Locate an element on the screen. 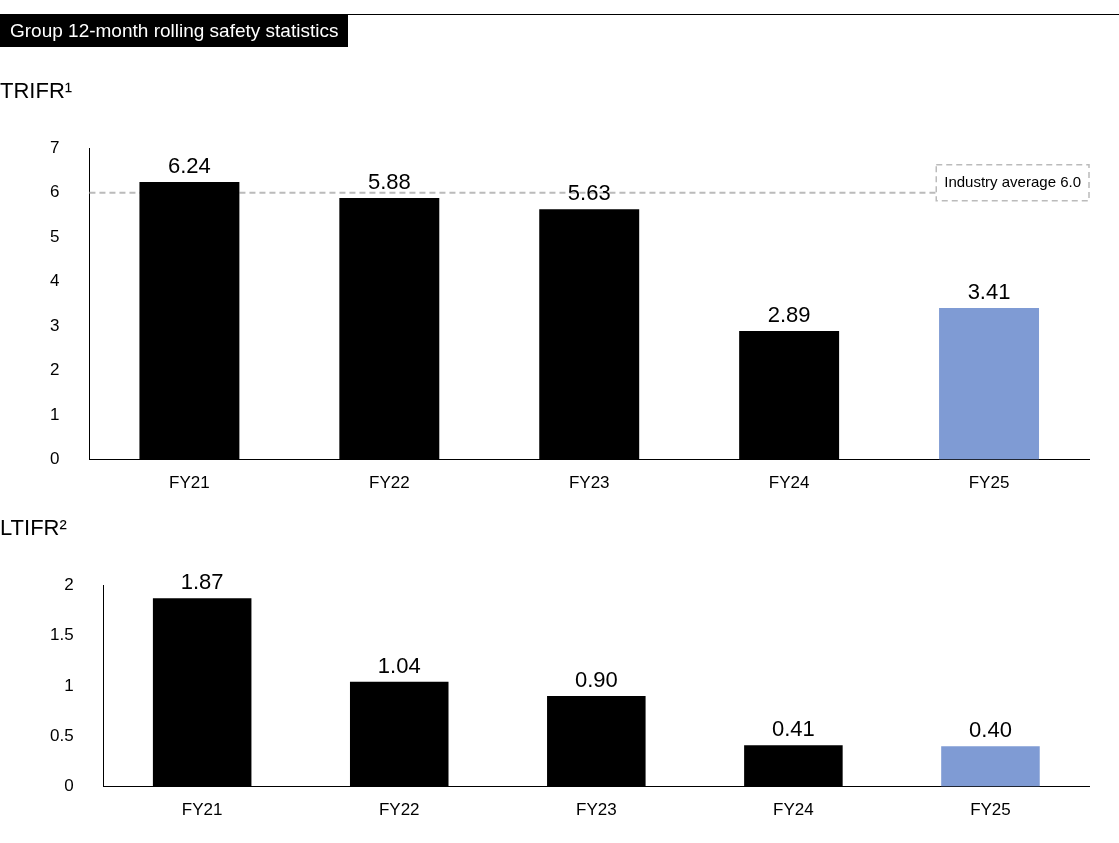  y-tick-label: 5 is located at coordinates (54, 236).